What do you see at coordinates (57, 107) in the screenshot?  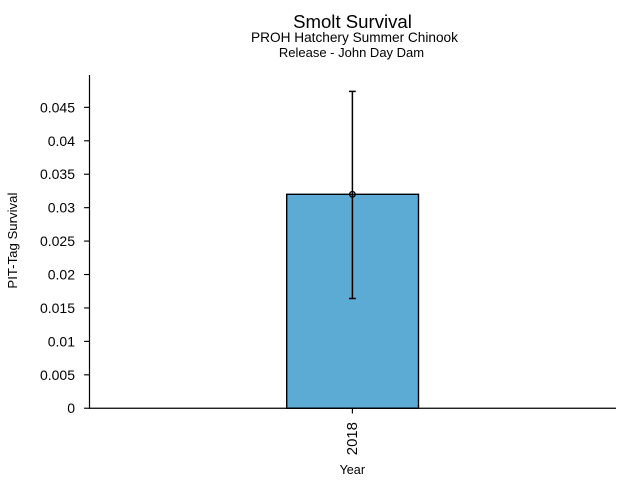 I see `svg-text: 0.045` at bounding box center [57, 107].